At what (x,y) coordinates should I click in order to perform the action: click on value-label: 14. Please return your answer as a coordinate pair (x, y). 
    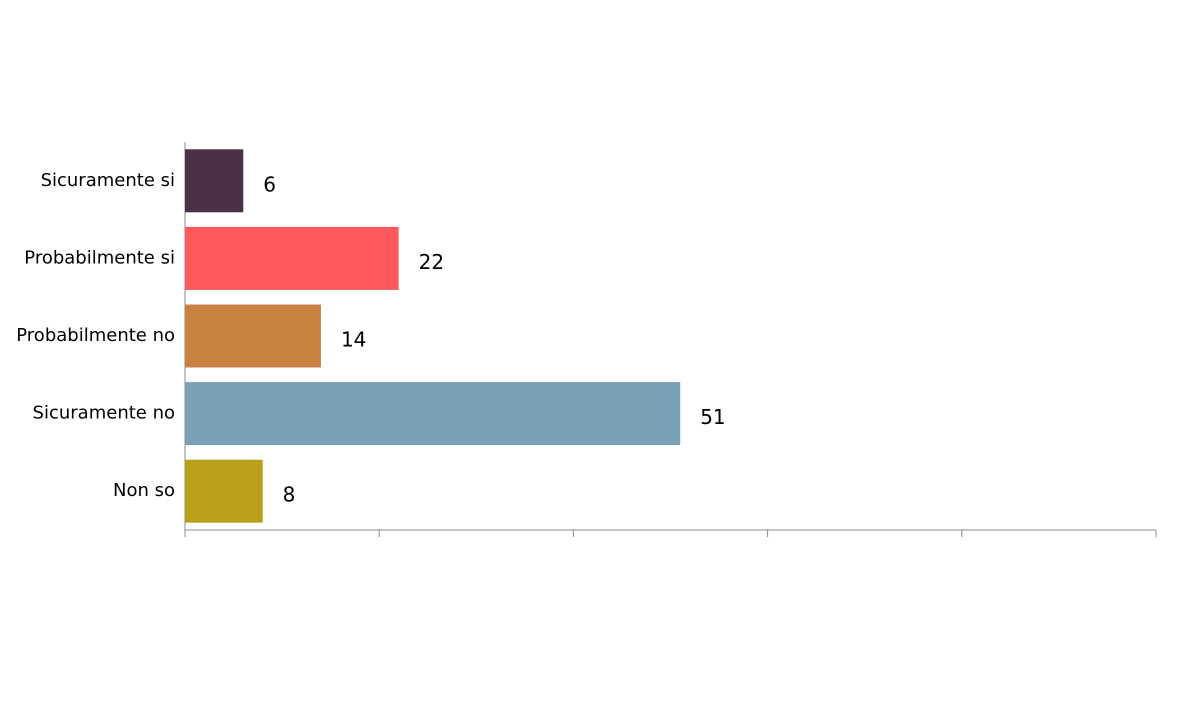
    Looking at the image, I should click on (353, 340).